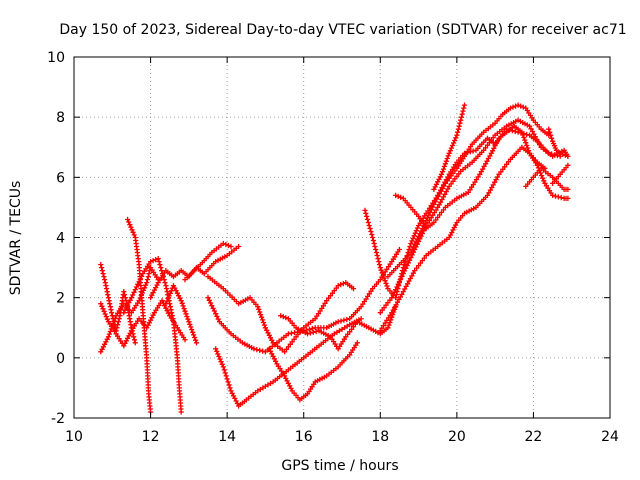  What do you see at coordinates (60, 178) in the screenshot?
I see `y-tick-label: 6` at bounding box center [60, 178].